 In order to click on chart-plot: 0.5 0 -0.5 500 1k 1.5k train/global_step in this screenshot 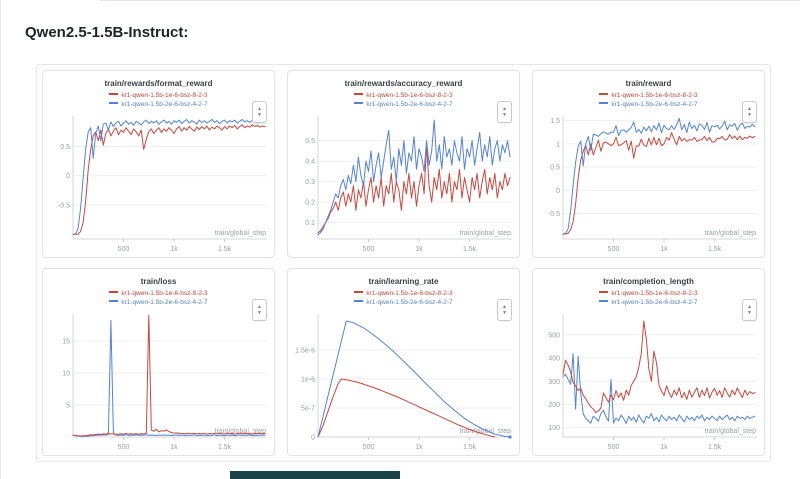, I will do `click(158, 184)`.